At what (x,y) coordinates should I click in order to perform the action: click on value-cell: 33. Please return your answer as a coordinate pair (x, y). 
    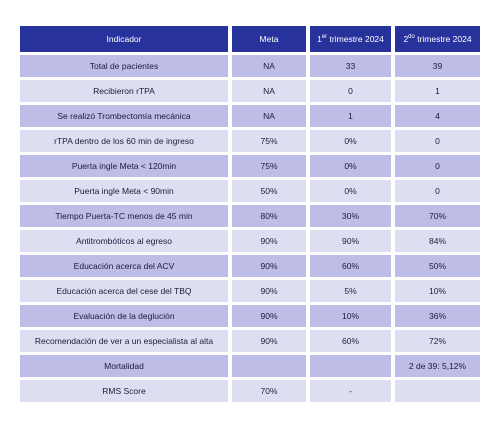
    Looking at the image, I should click on (350, 66).